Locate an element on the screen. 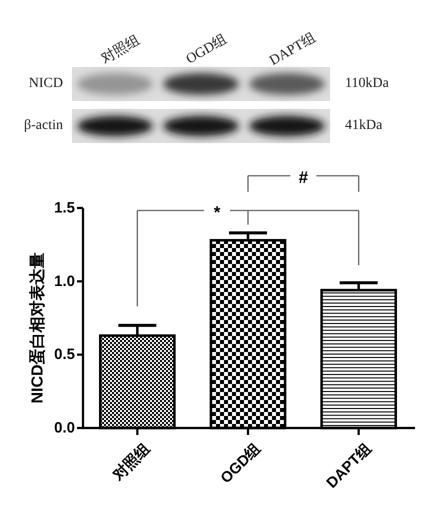  y-tick-label: 0.5 is located at coordinates (64, 355).